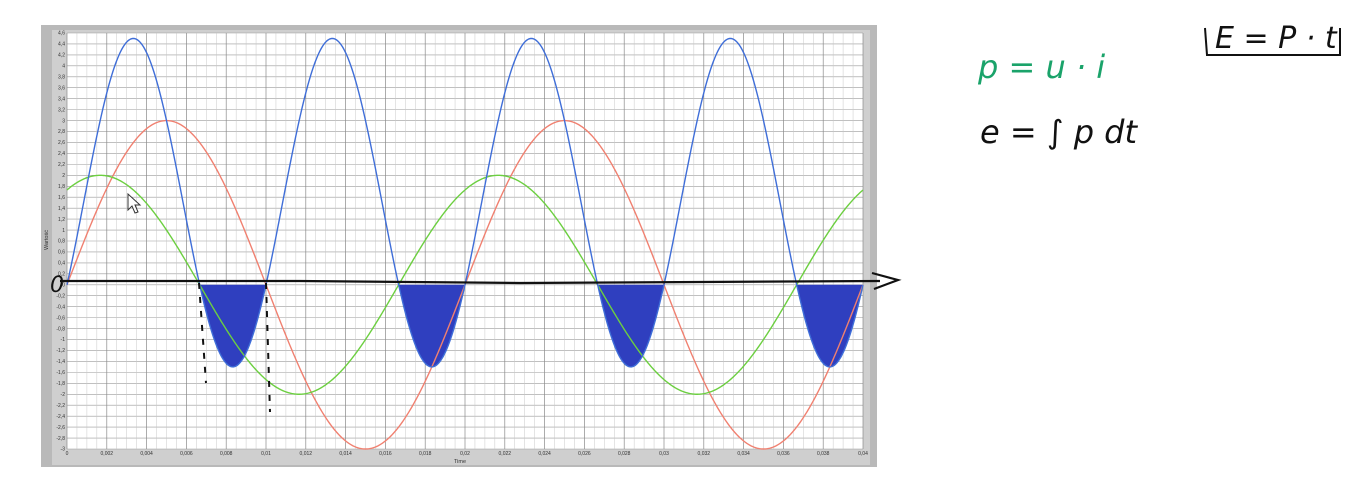 The image size is (1356, 490). Describe the element at coordinates (63, 176) in the screenshot. I see `y-tick-label: 2` at that location.